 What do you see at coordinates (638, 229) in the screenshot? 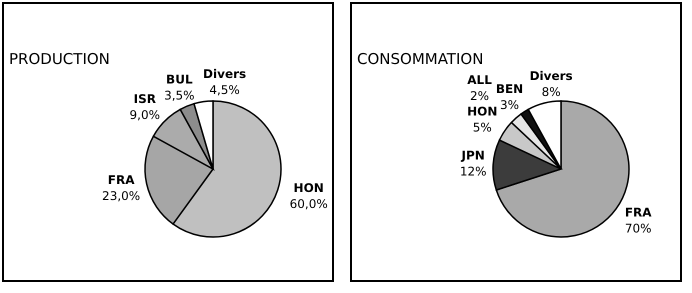
I see `data-label: 70%` at bounding box center [638, 229].